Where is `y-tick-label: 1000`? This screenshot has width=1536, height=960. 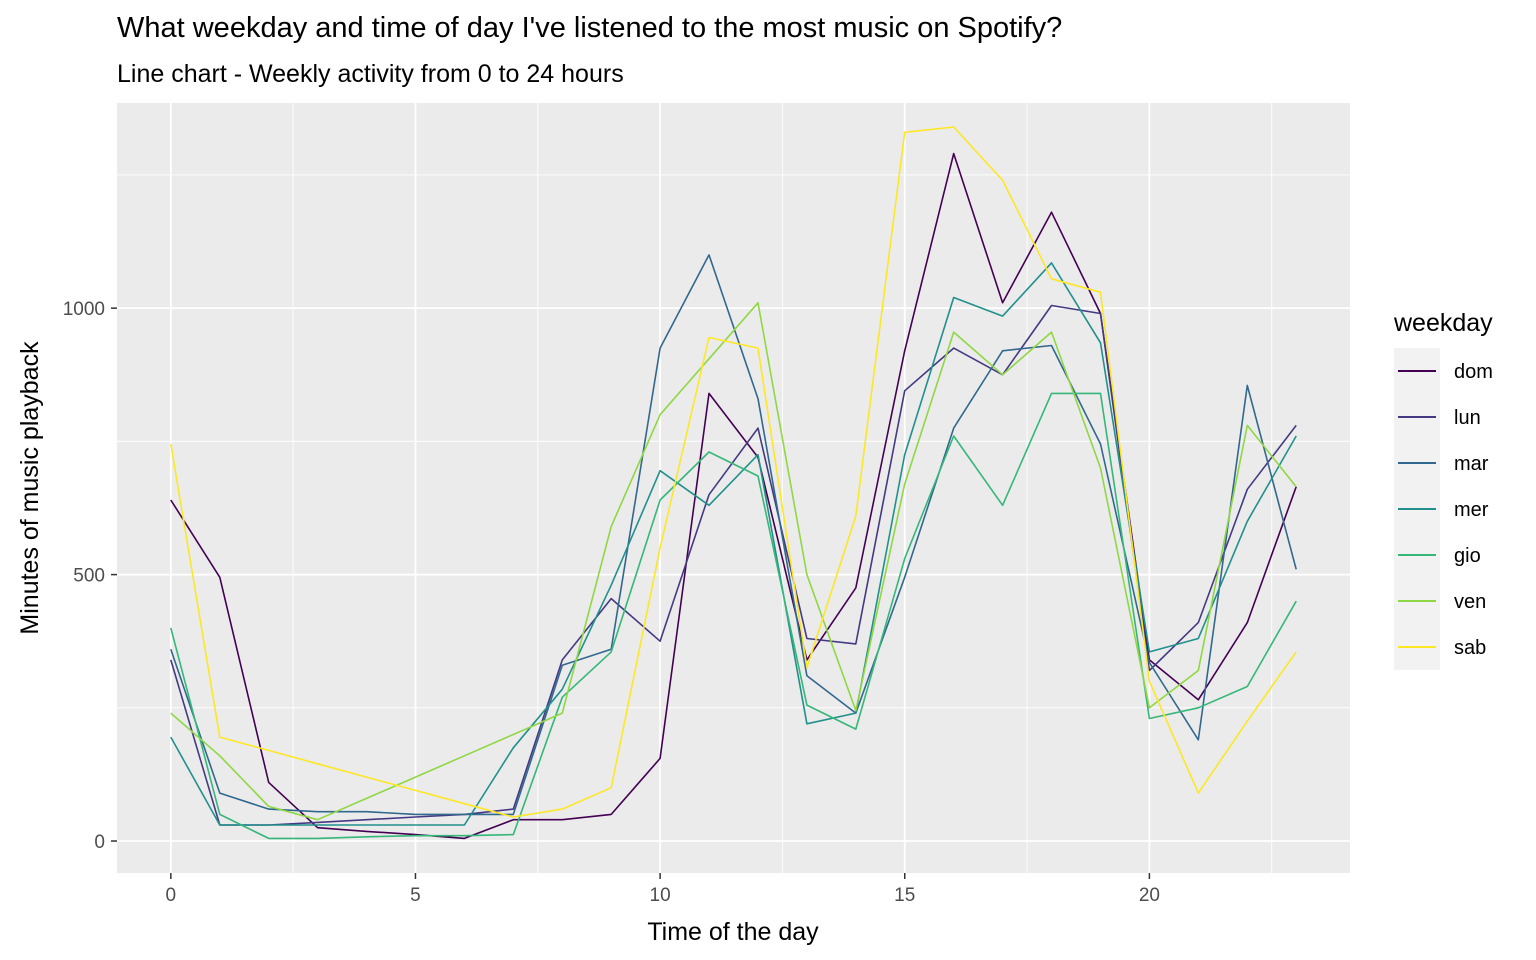 y-tick-label: 1000 is located at coordinates (84, 309).